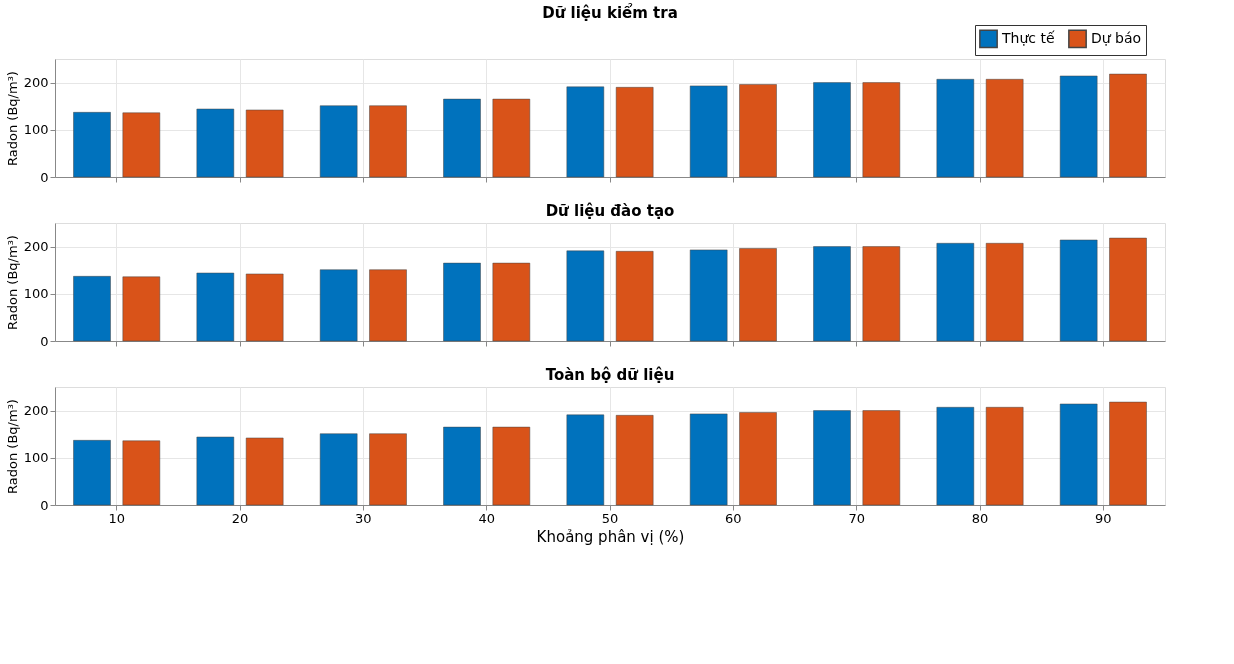 Image resolution: width=1234 pixels, height=664 pixels. Describe the element at coordinates (116, 518) in the screenshot. I see `x-tick-label: 10` at that location.